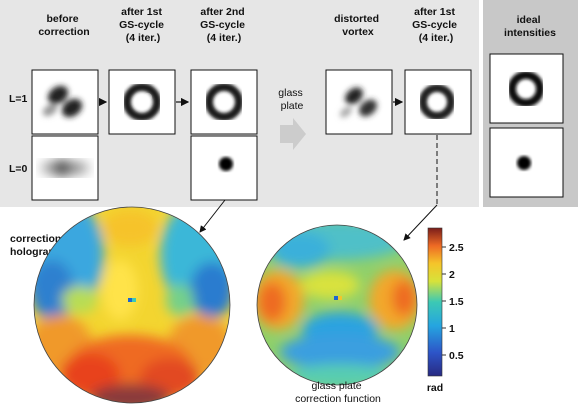 The image size is (578, 412). Describe the element at coordinates (338, 392) in the screenshot. I see `glass-plate-caption: glass plate correction function` at that location.